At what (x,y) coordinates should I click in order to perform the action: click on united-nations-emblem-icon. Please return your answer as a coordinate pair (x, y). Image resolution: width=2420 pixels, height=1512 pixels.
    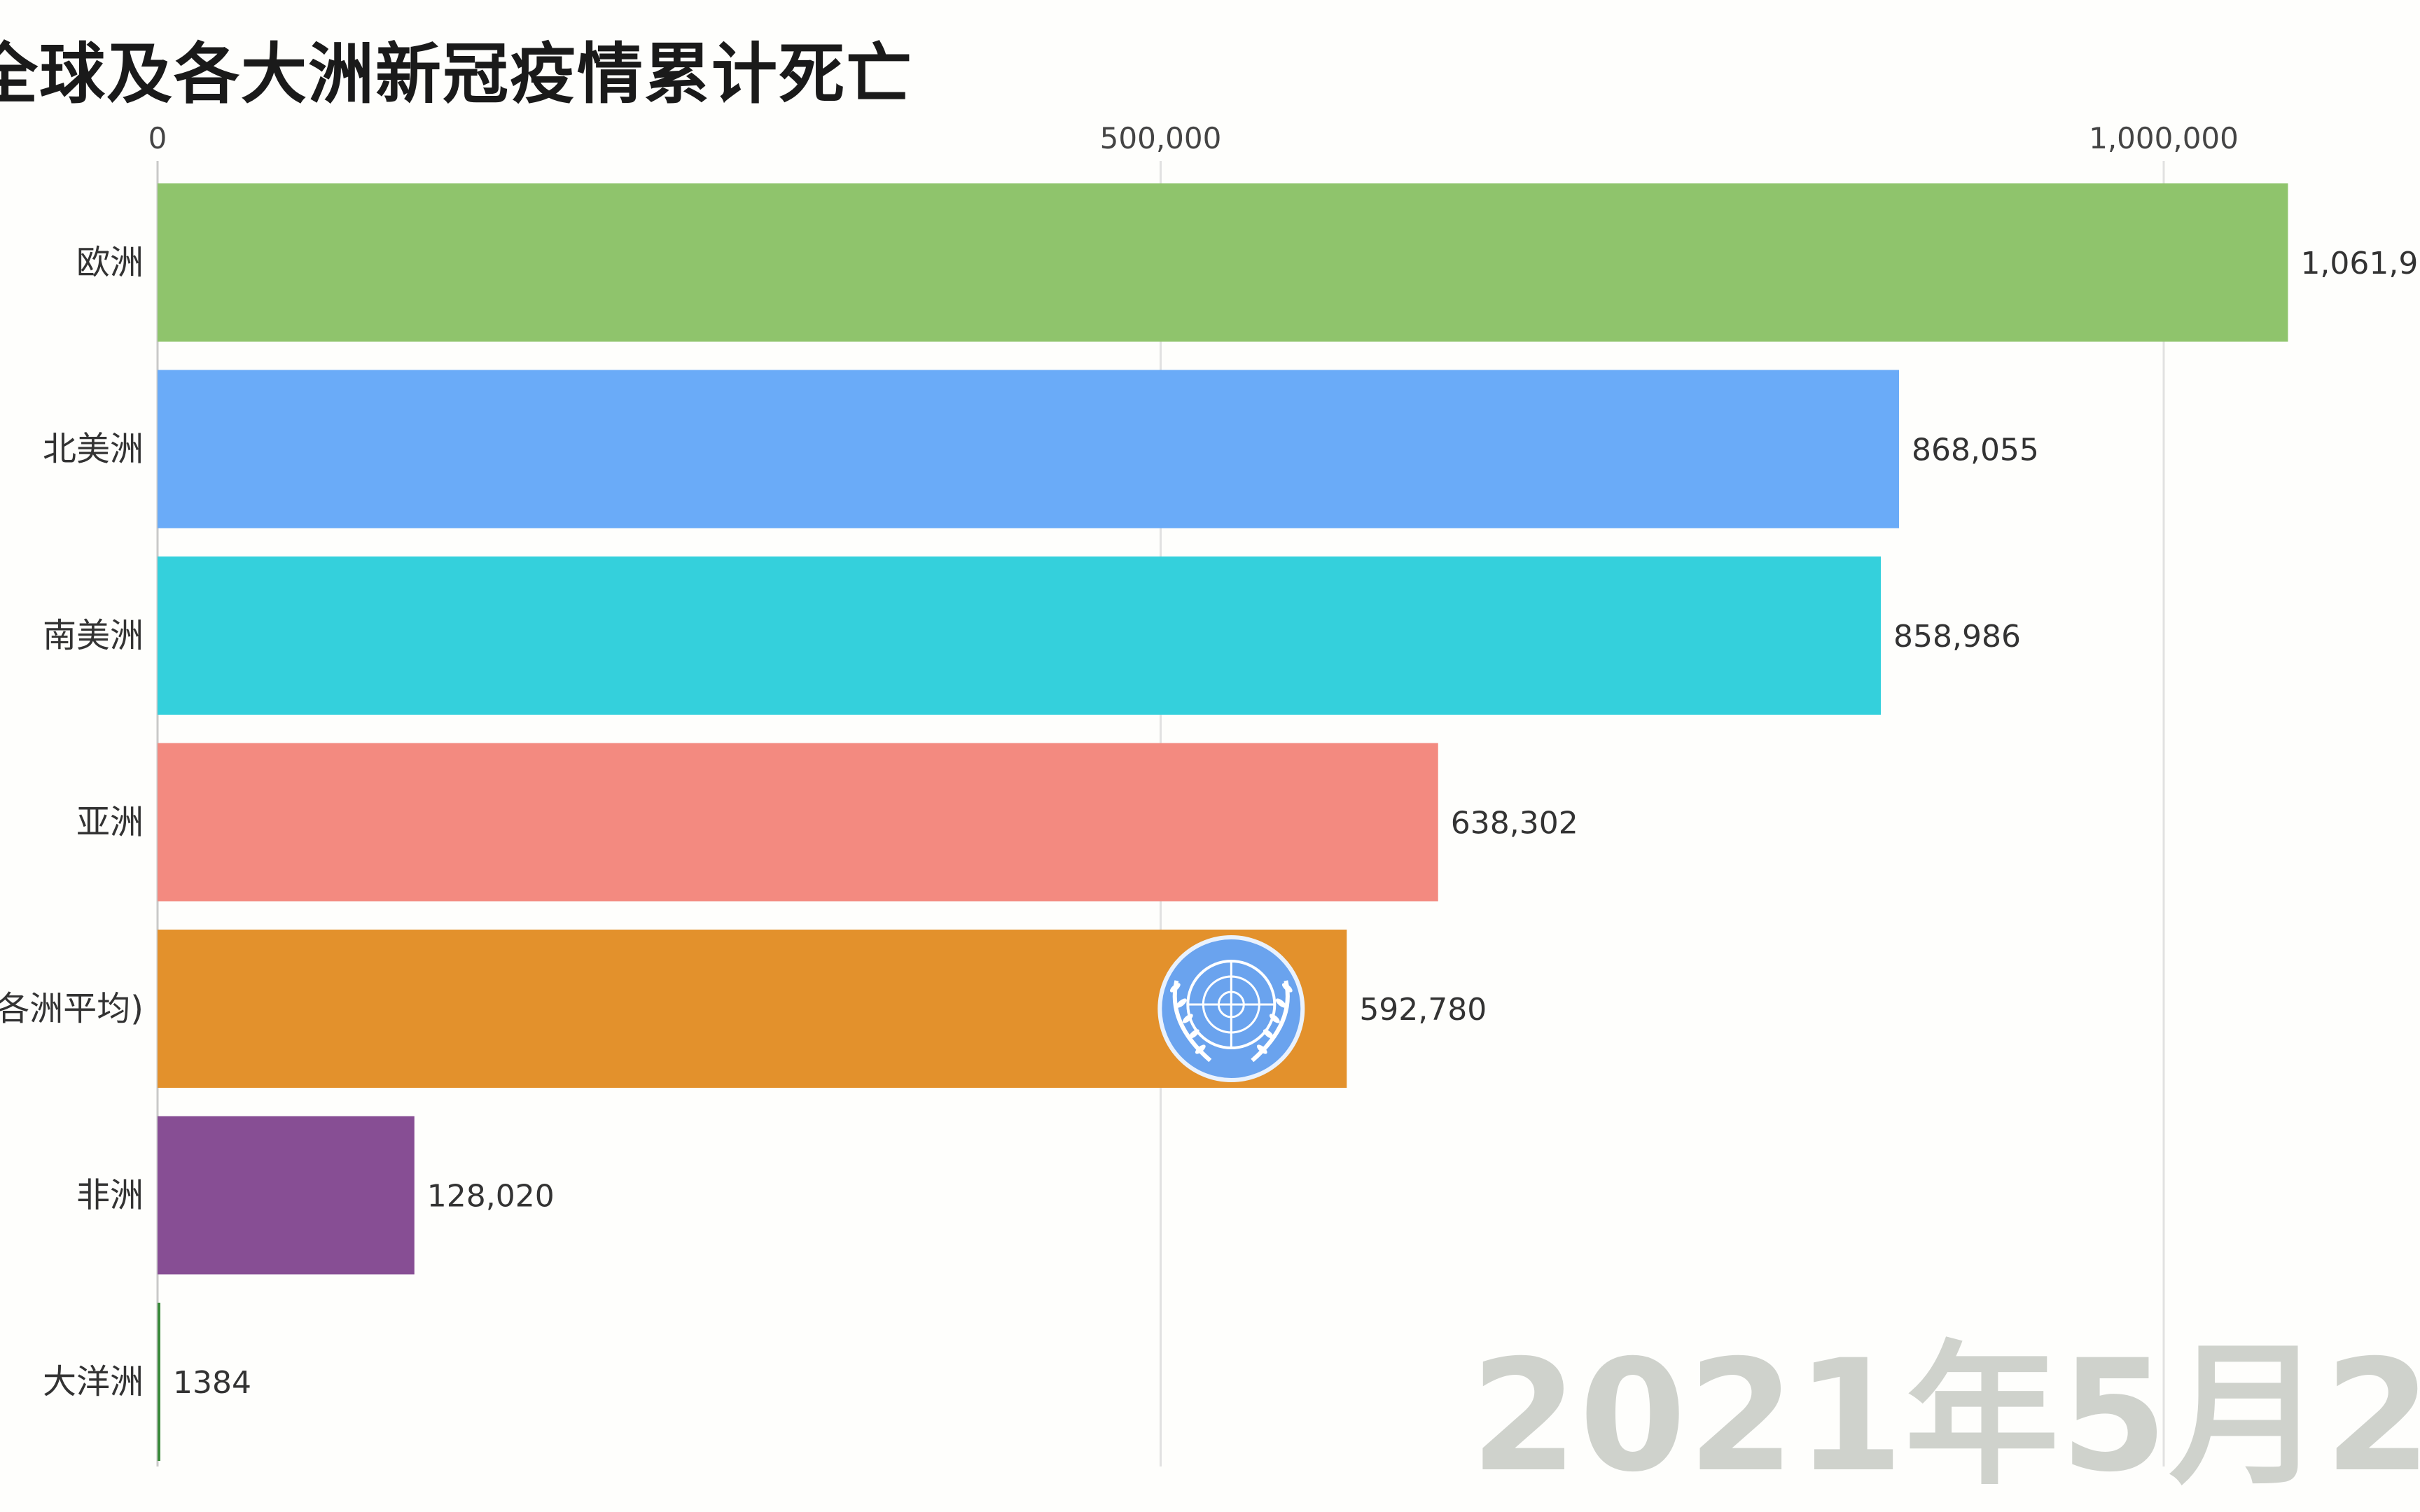
    Looking at the image, I should click on (1231, 1008).